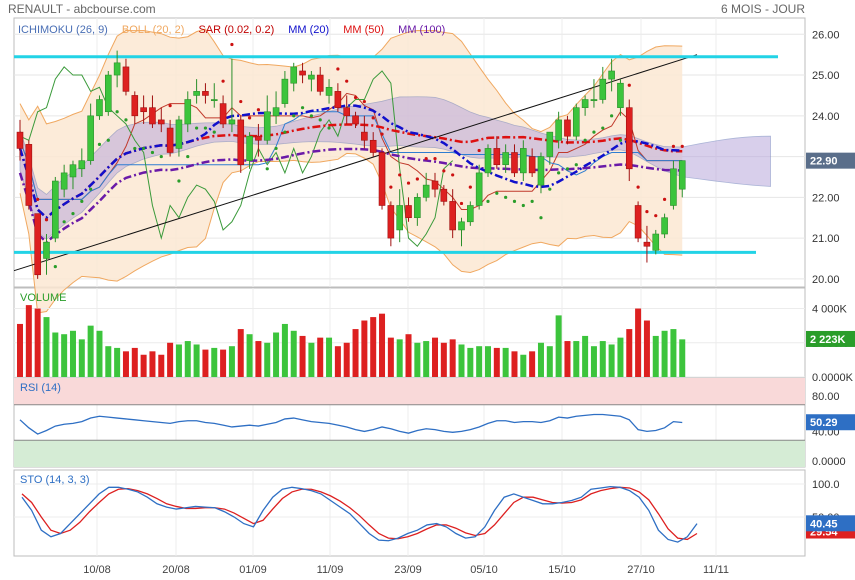 The height and width of the screenshot is (580, 855). Describe the element at coordinates (421, 30) in the screenshot. I see `indicator-label: MM (100)` at that location.